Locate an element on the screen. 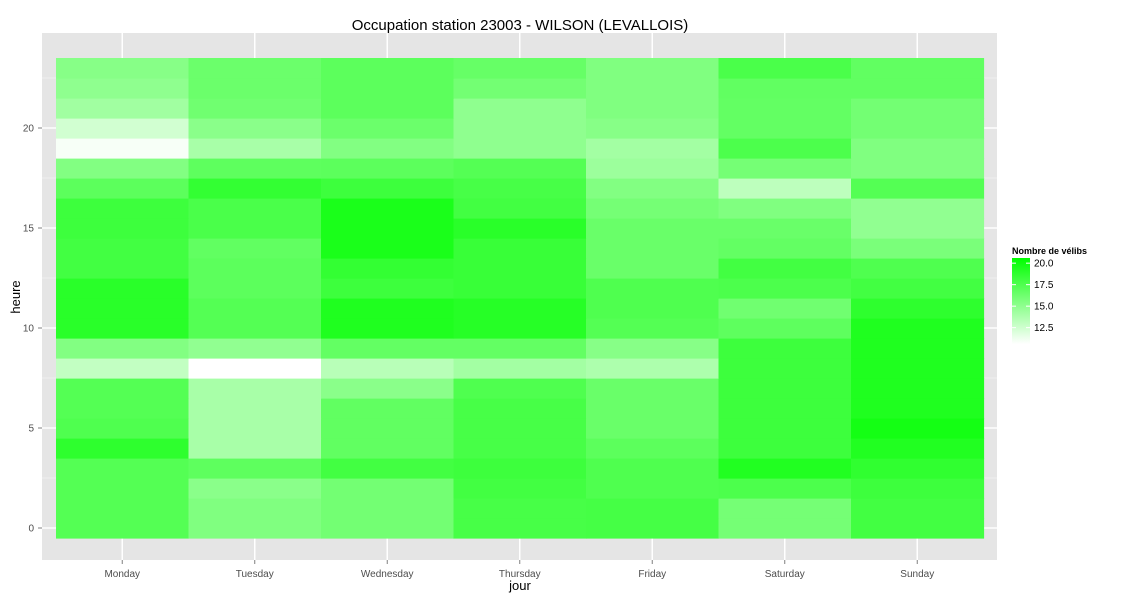 The height and width of the screenshot is (600, 1125). y-tick-label: 0 is located at coordinates (31, 529).